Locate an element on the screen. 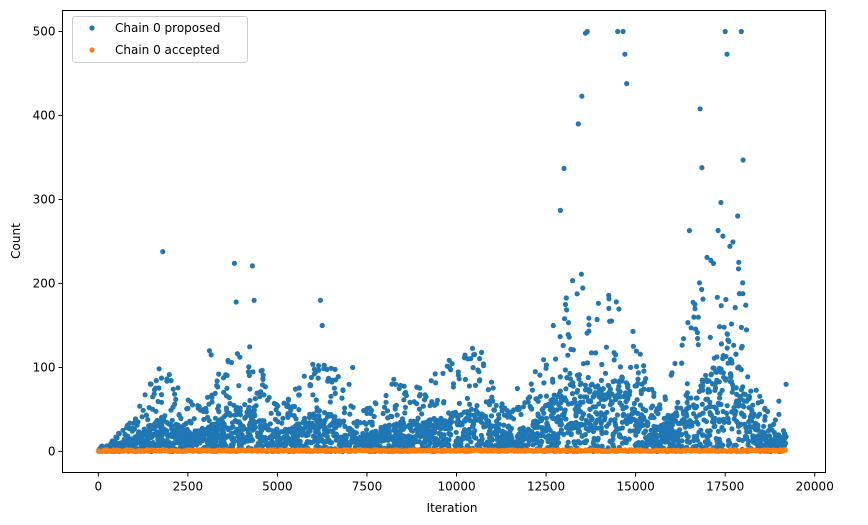 Image resolution: width=868 pixels, height=525 pixels. x-tick-label: 17500 is located at coordinates (725, 487).